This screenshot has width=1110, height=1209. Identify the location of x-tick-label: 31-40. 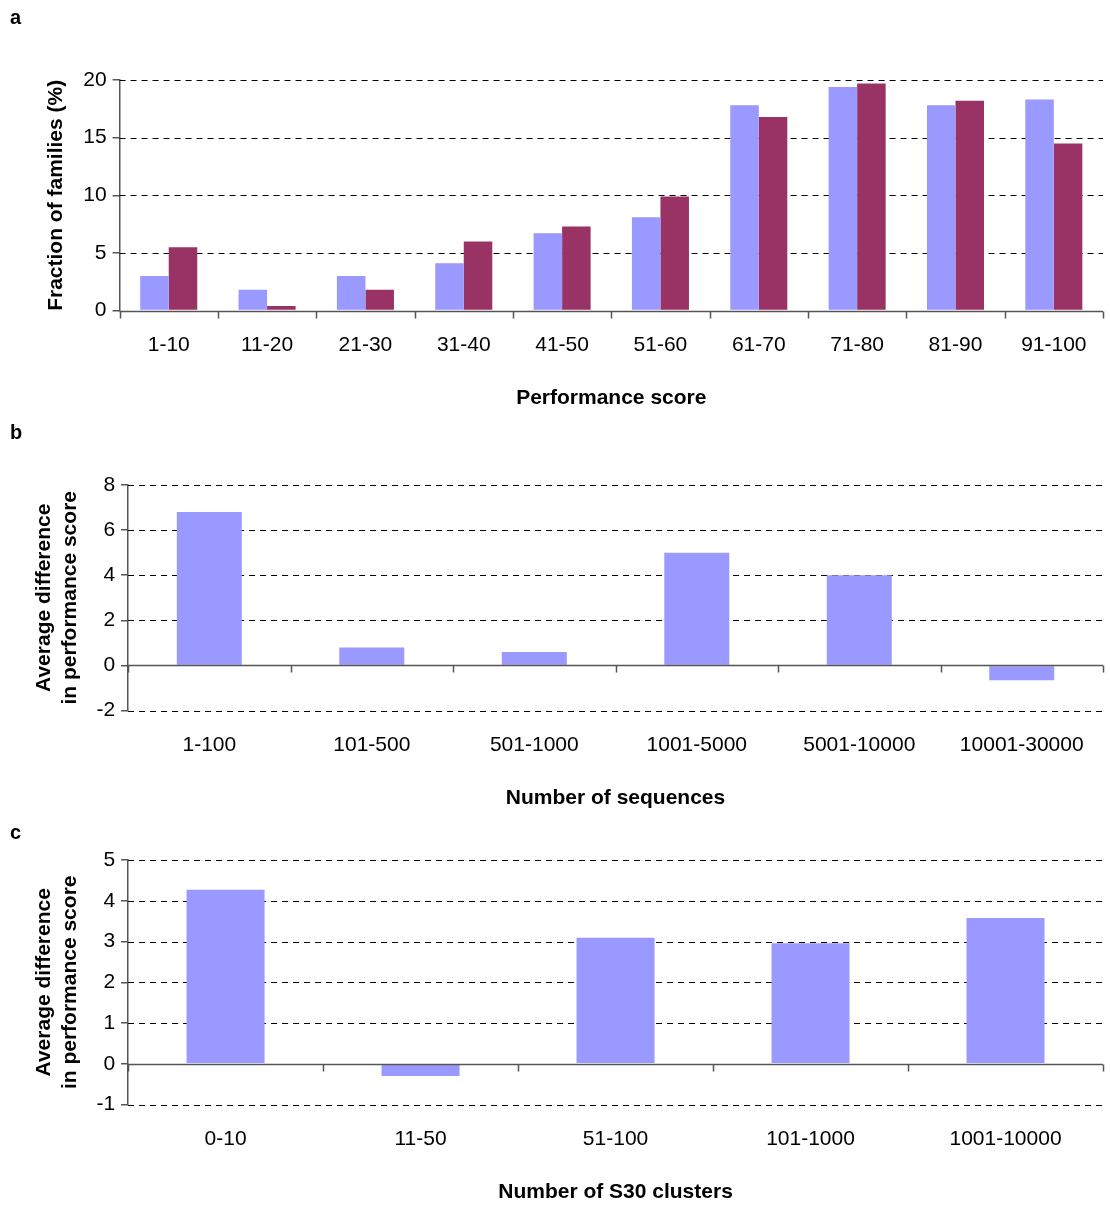
(463, 343).